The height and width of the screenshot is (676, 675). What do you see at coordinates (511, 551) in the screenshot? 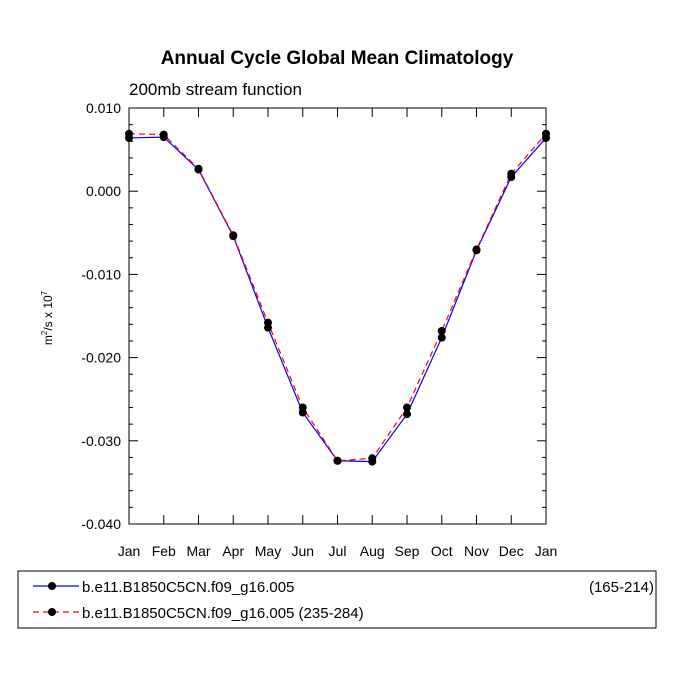
I see `x-tick-label: Dec` at bounding box center [511, 551].